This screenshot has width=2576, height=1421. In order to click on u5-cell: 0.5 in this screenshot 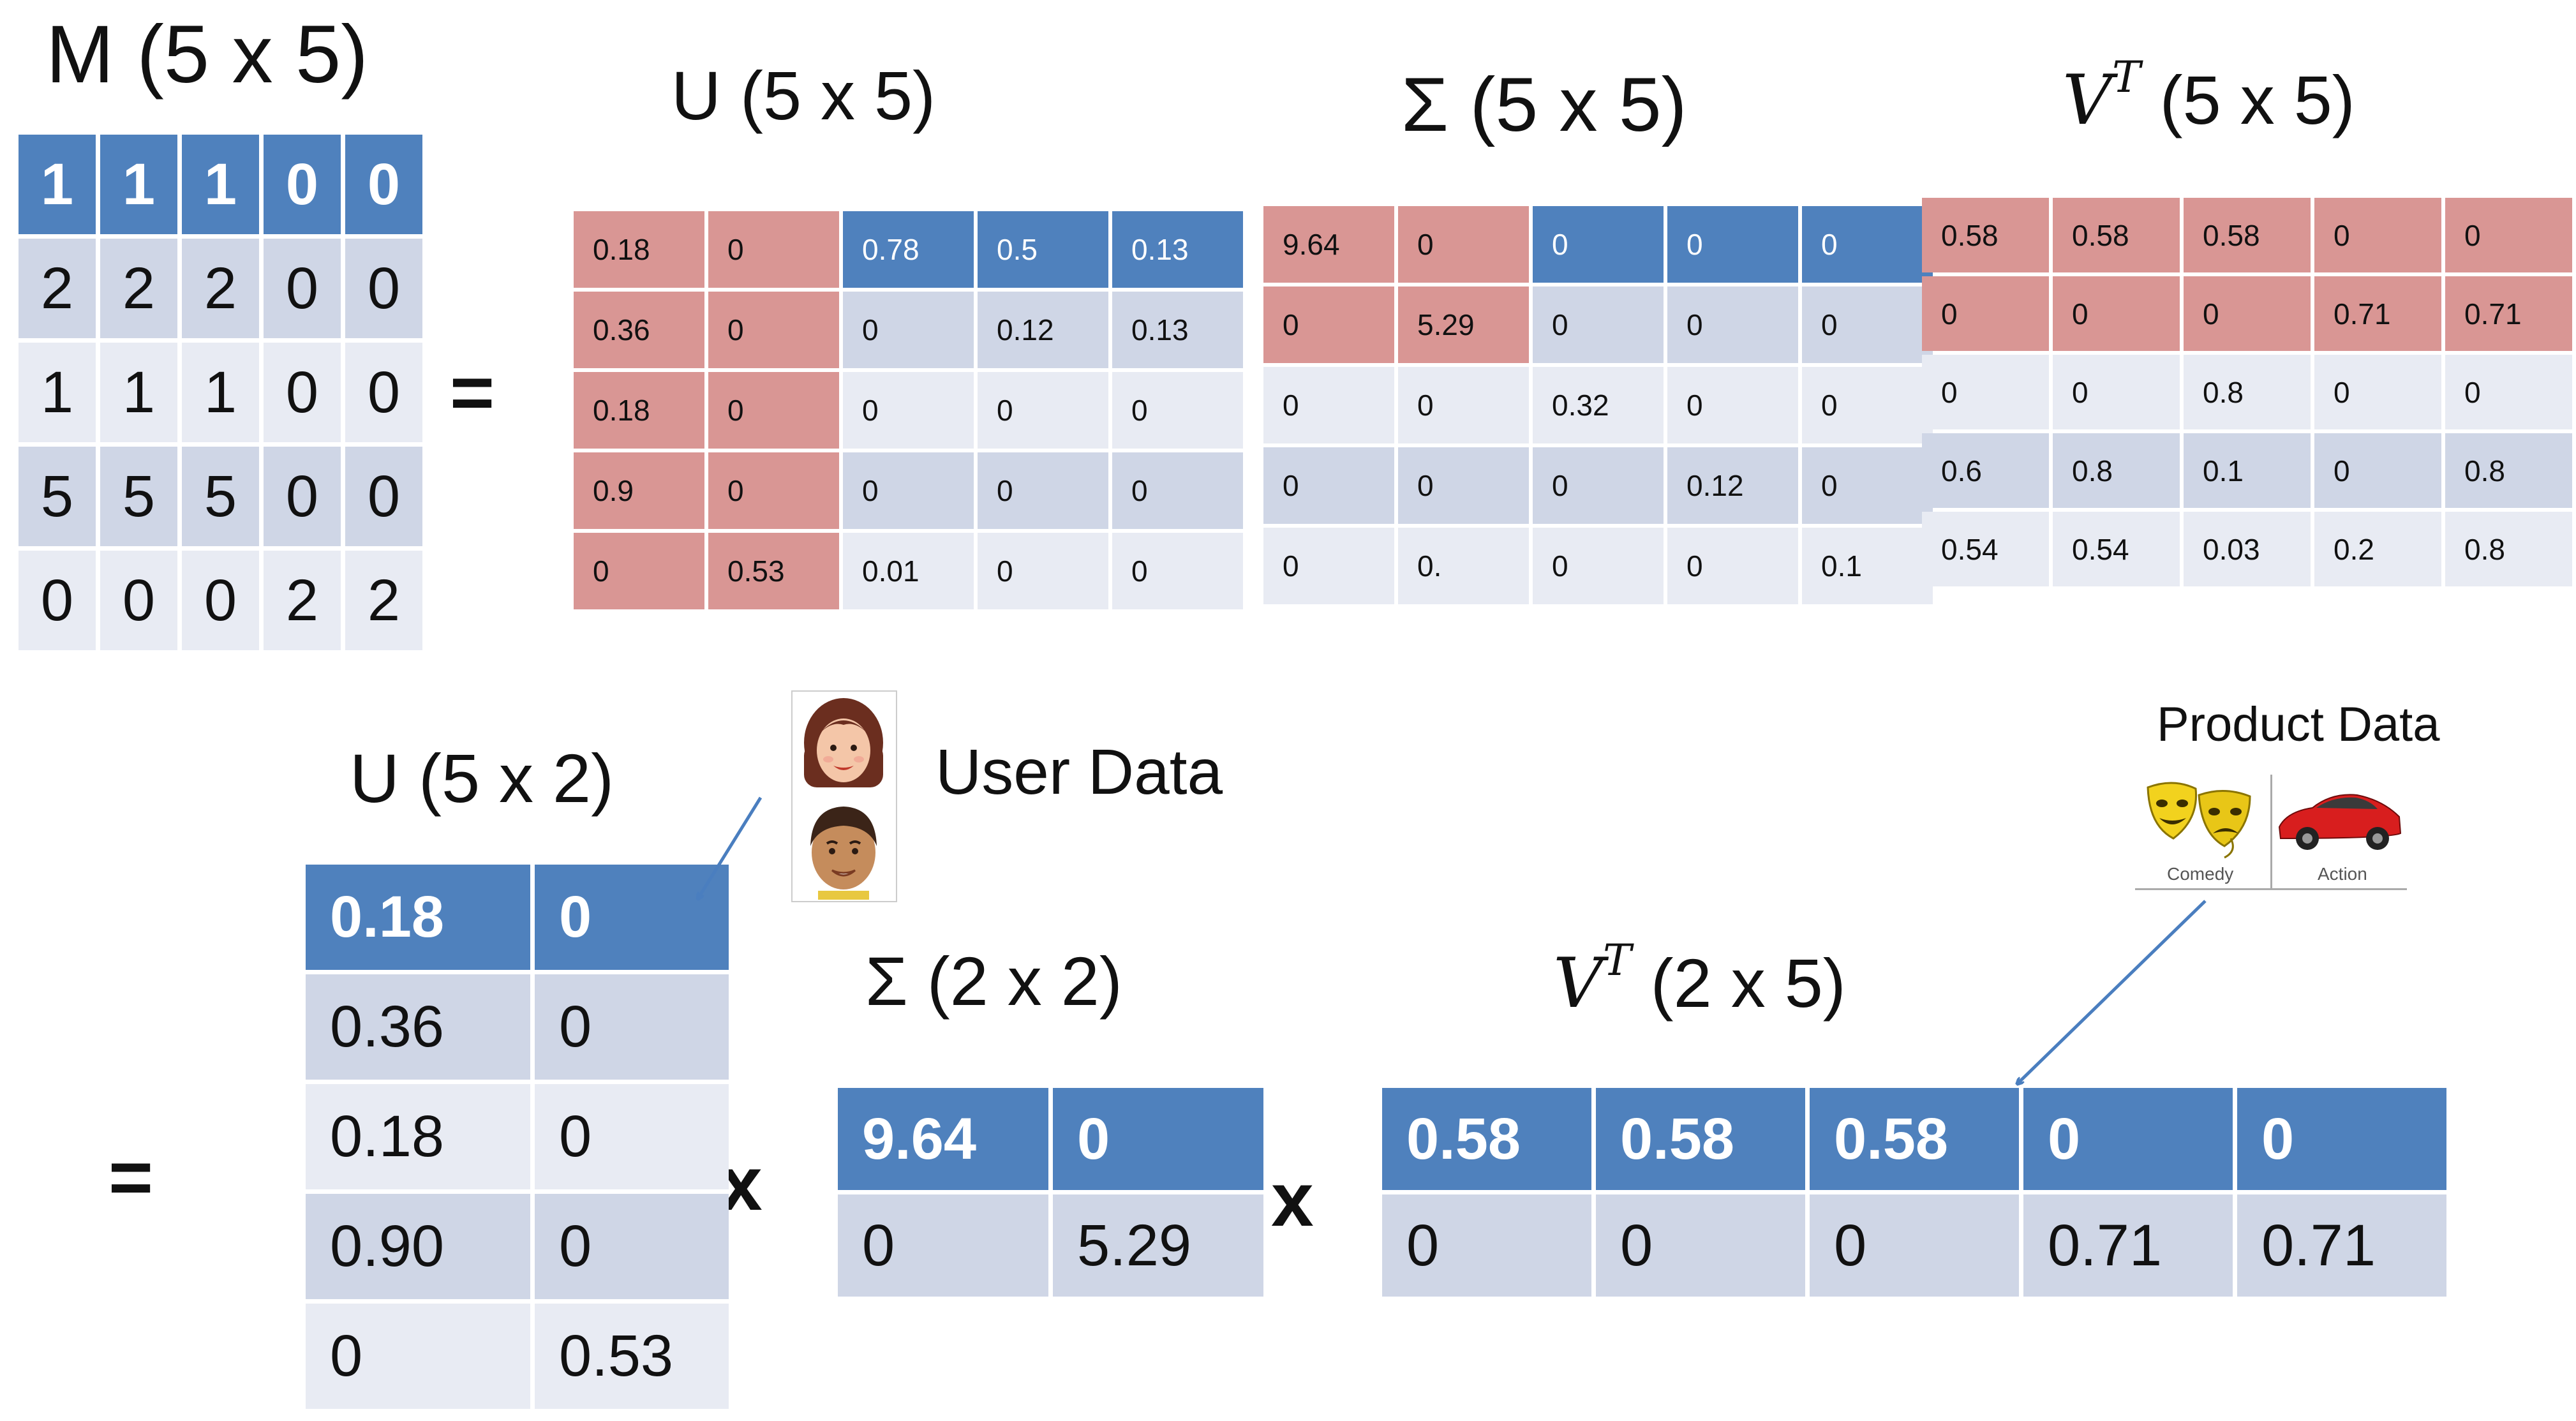, I will do `click(1043, 249)`.